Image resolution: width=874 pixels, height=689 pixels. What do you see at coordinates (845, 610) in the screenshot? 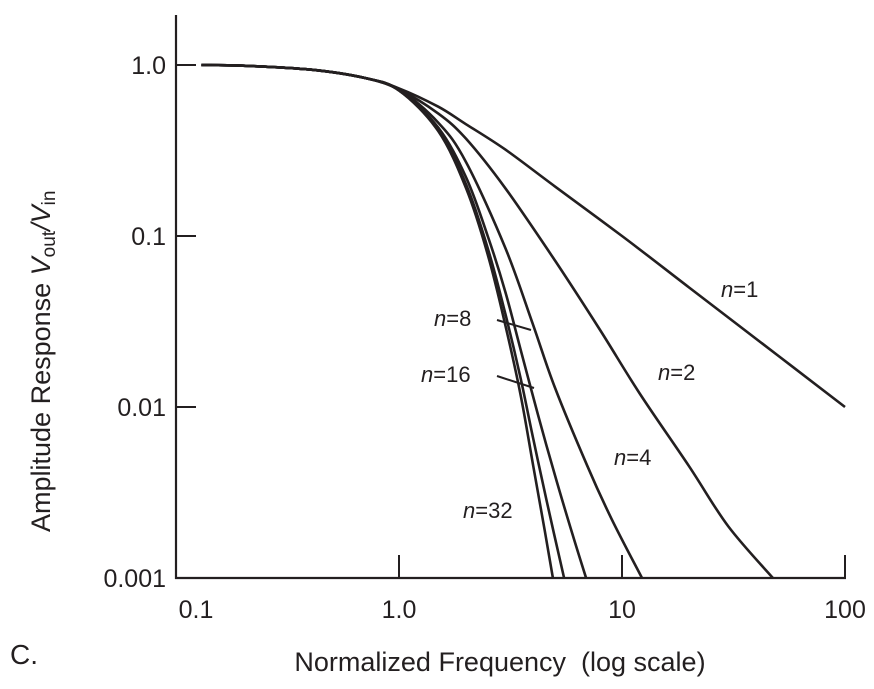
I see `x-tick-label: 100` at bounding box center [845, 610].